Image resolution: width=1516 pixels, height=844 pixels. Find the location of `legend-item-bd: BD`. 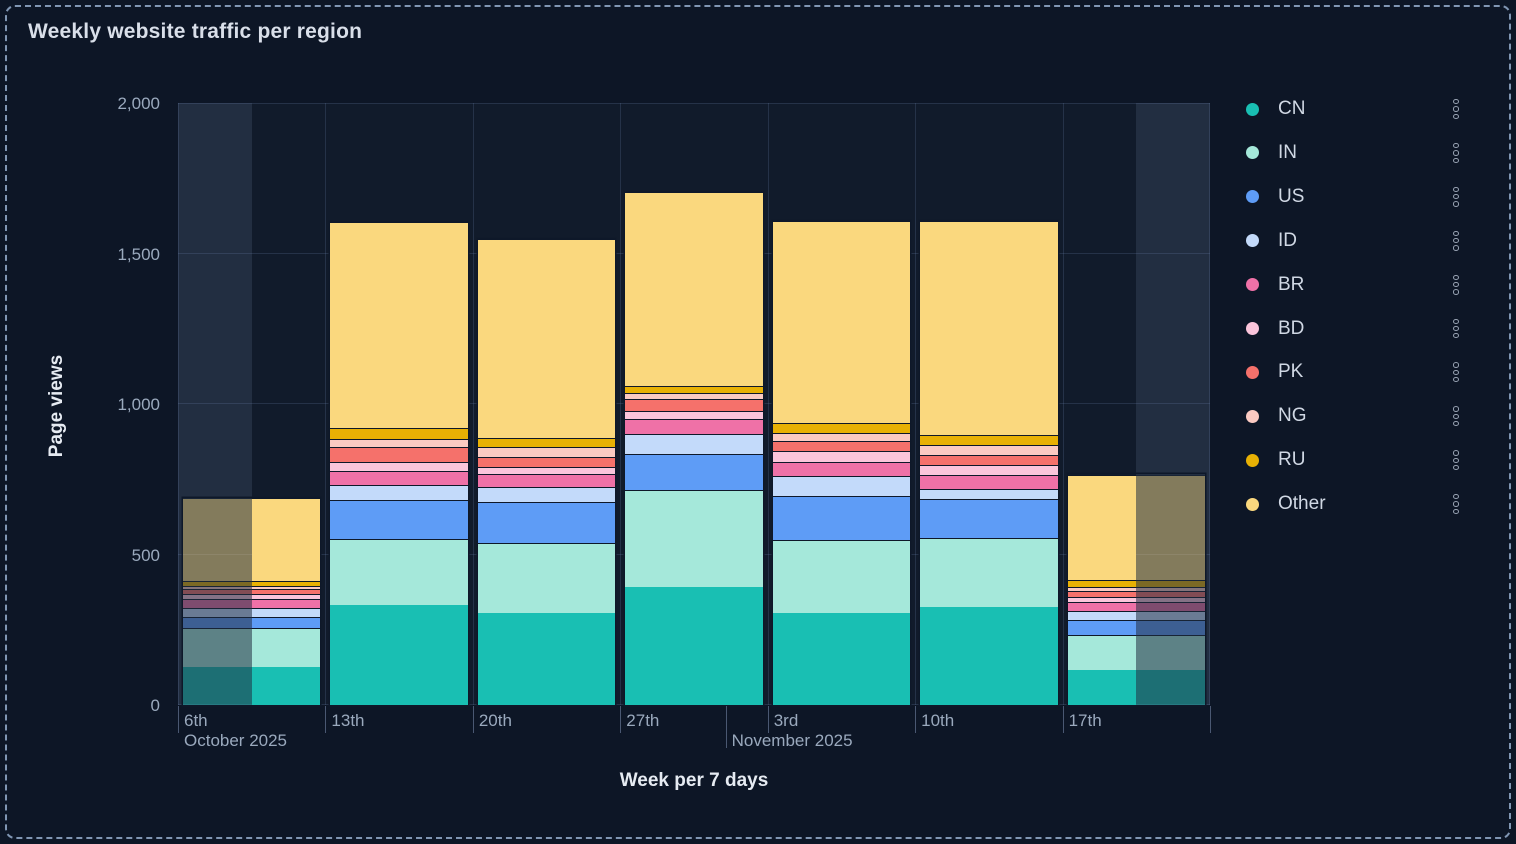

legend-item-bd: BD is located at coordinates (1365, 329).